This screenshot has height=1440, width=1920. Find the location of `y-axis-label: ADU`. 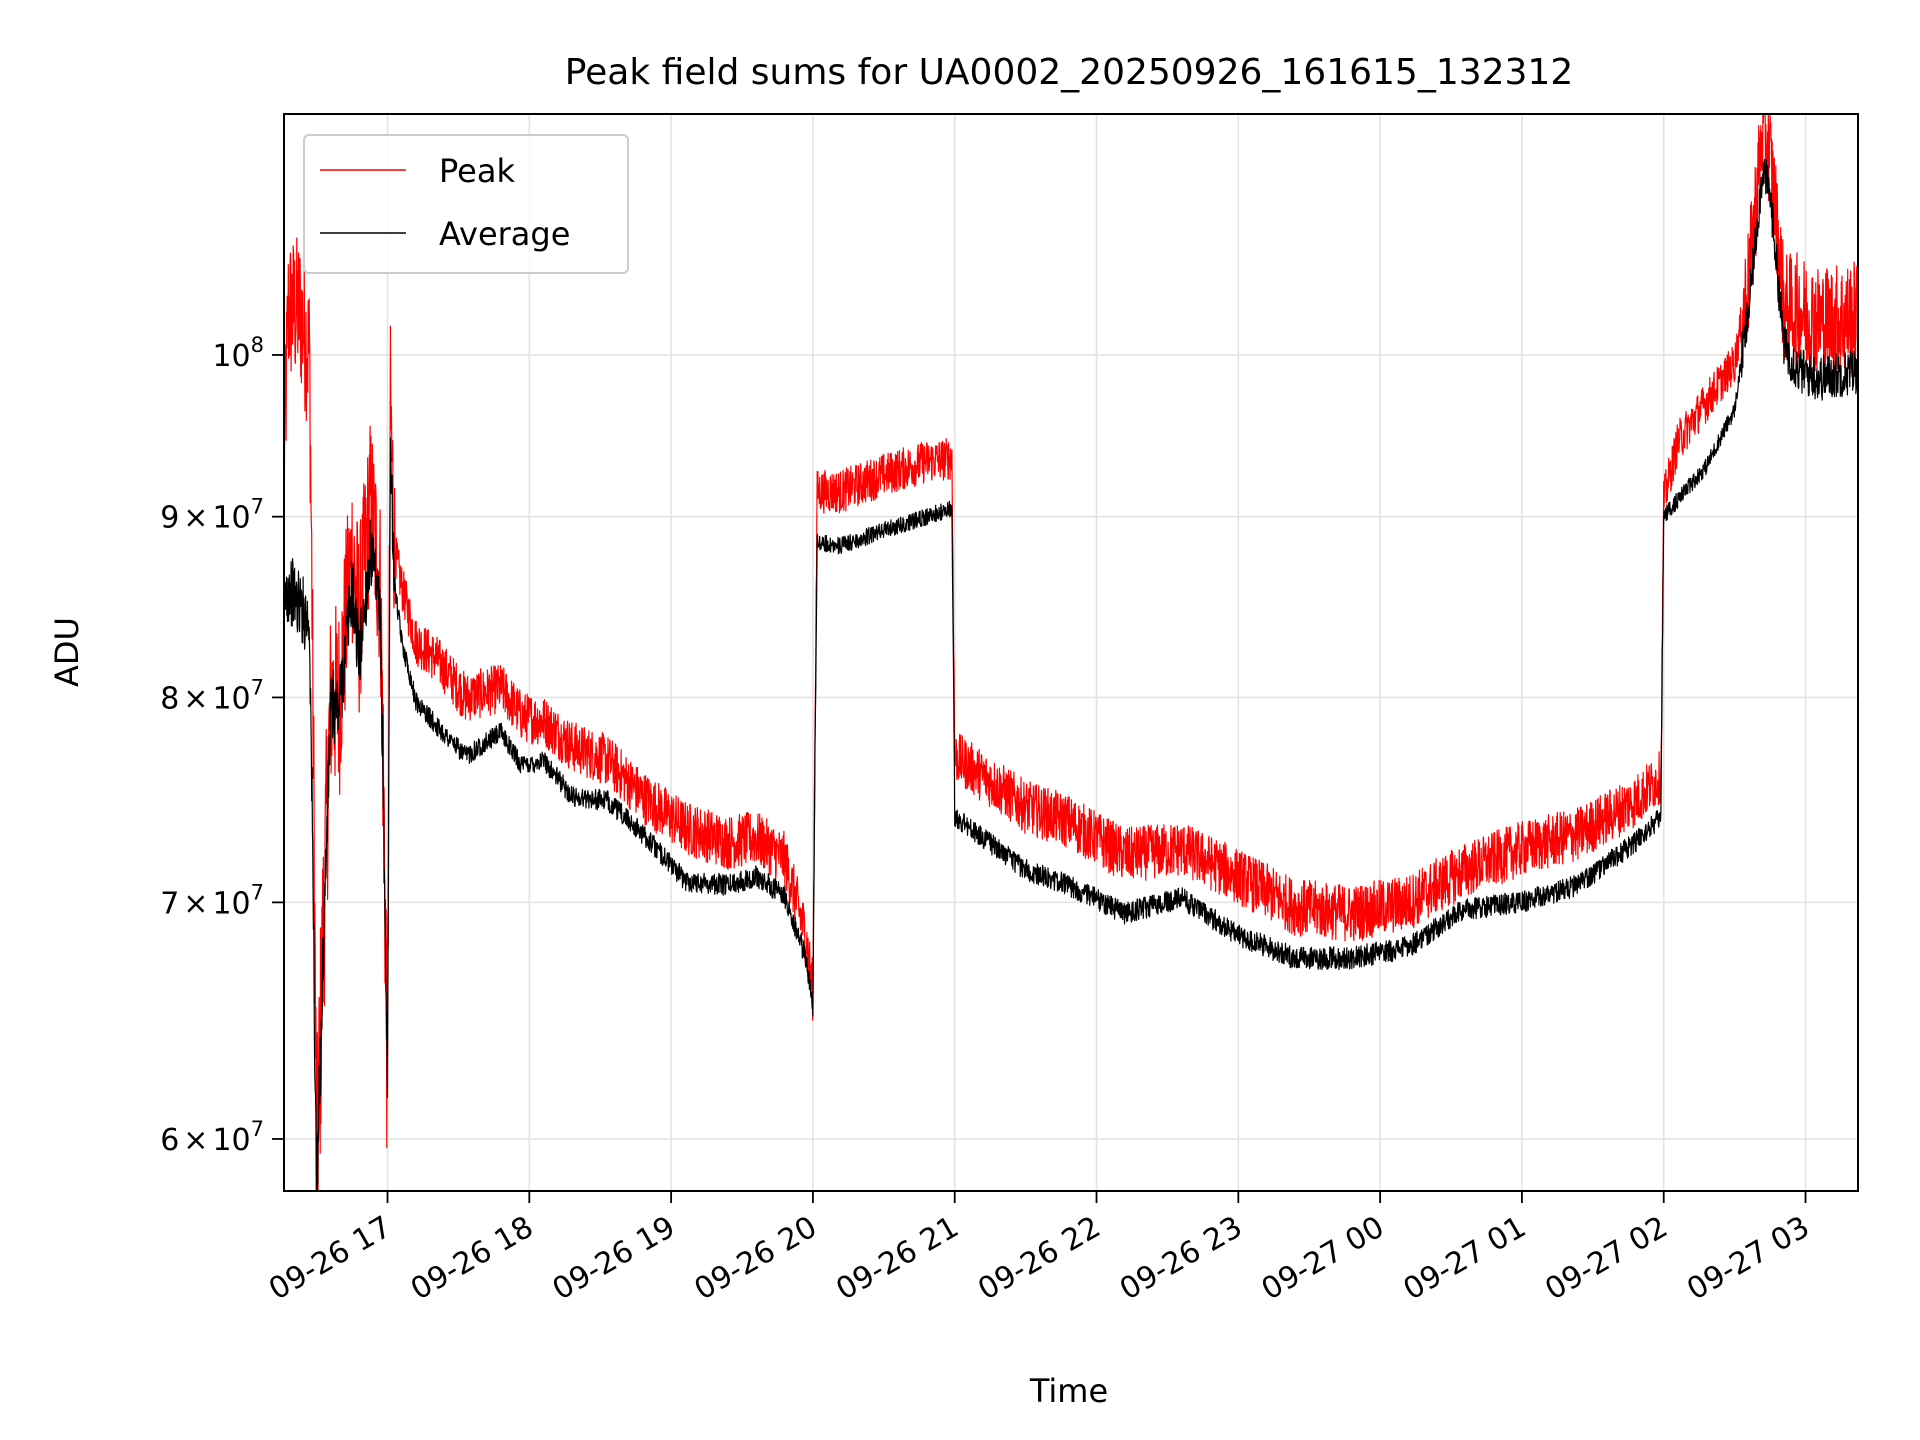

y-axis-label: ADU is located at coordinates (67, 652).